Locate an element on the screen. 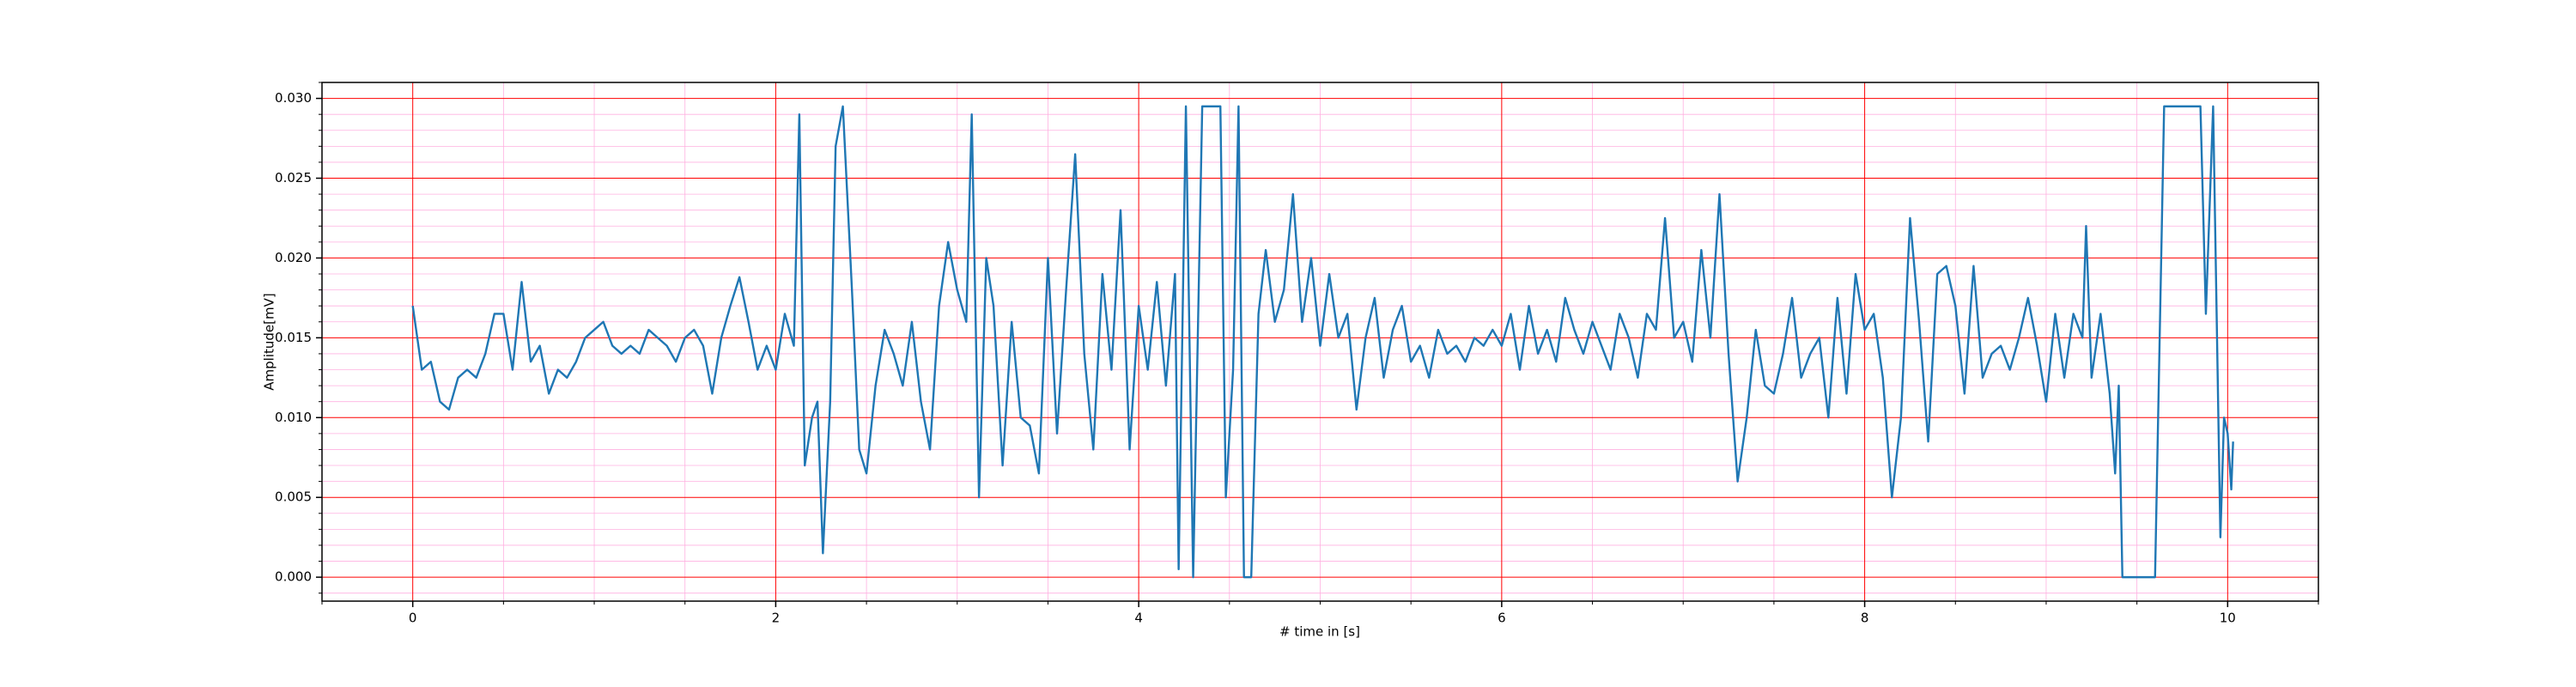 The height and width of the screenshot is (687, 2576). y-tick-label: 0.005 is located at coordinates (293, 497).